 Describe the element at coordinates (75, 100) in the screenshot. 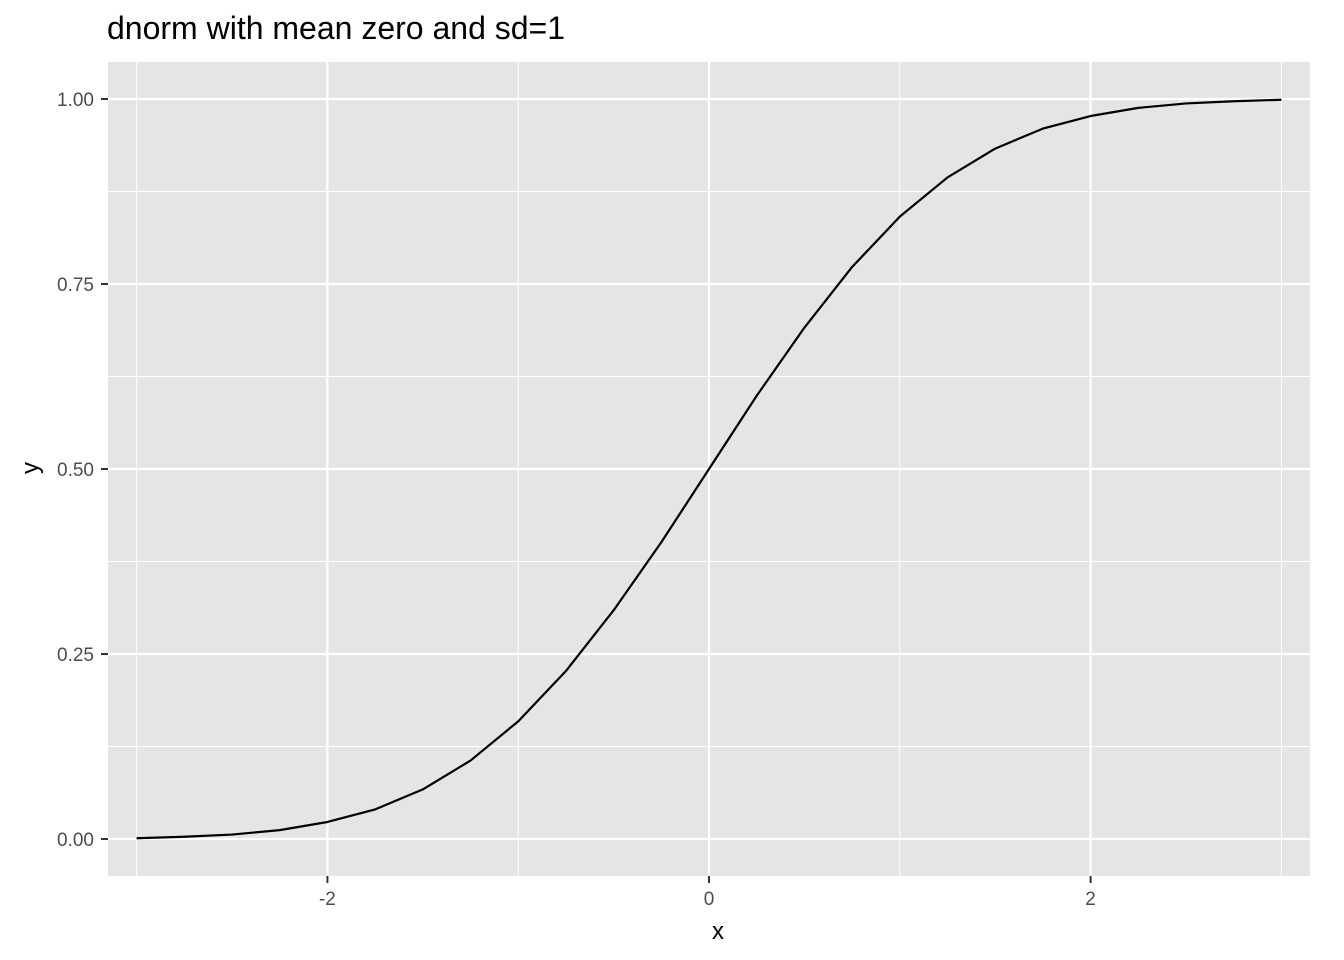

I see `y-tick-label: 1.00` at that location.